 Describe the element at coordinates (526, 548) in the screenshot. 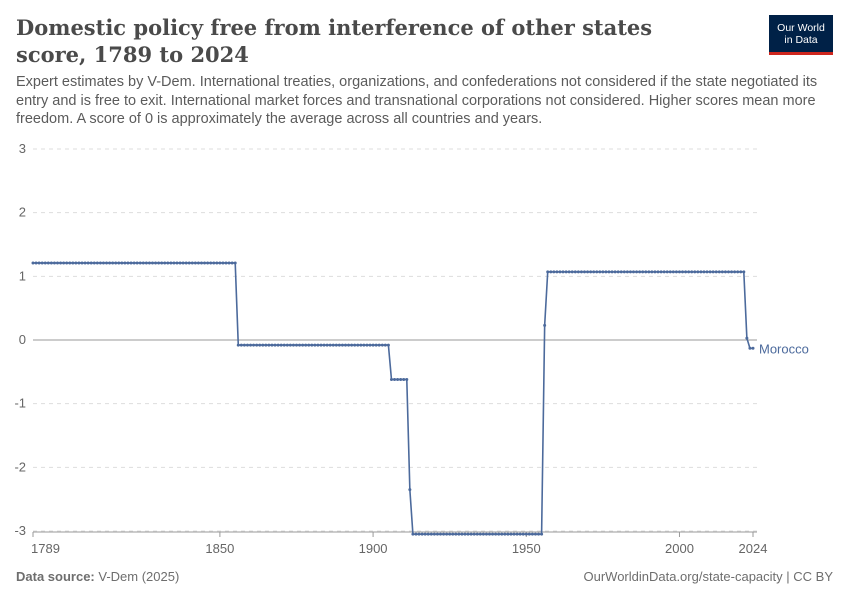

I see `x-tick-label: 1950` at that location.